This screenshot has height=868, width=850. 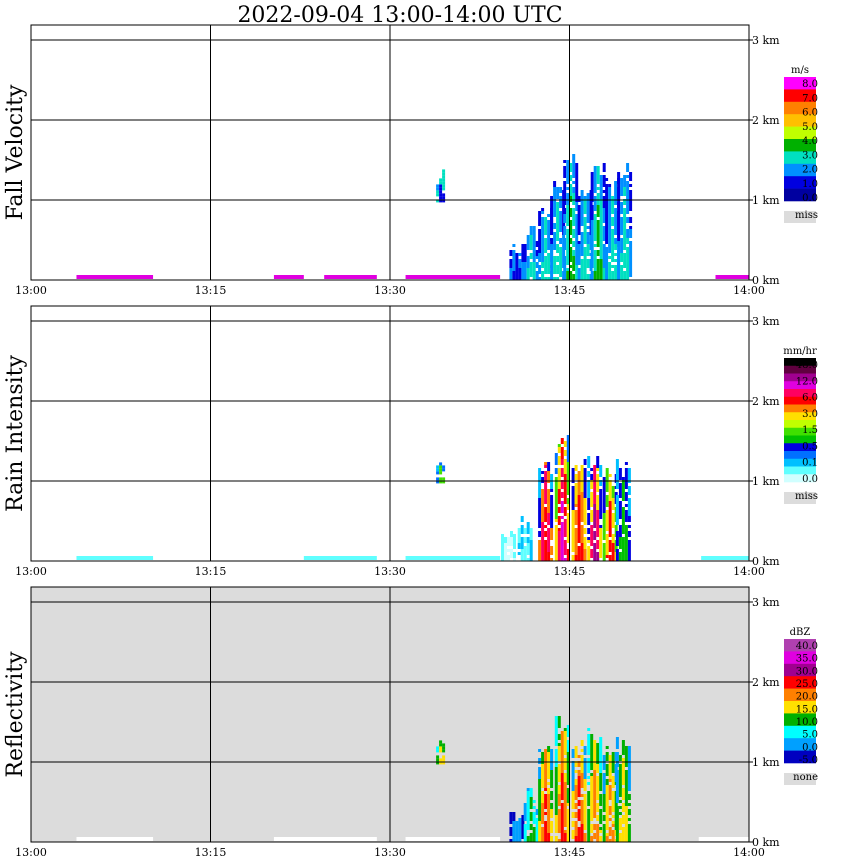 What do you see at coordinates (211, 852) in the screenshot?
I see `x-tick-label: 13:15` at bounding box center [211, 852].